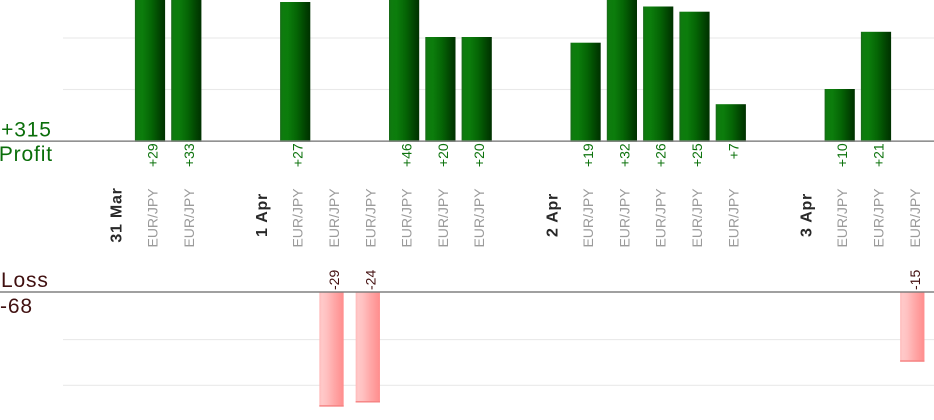 The height and width of the screenshot is (420, 934). I want to click on svg-text: 31 Mar, so click(117, 214).